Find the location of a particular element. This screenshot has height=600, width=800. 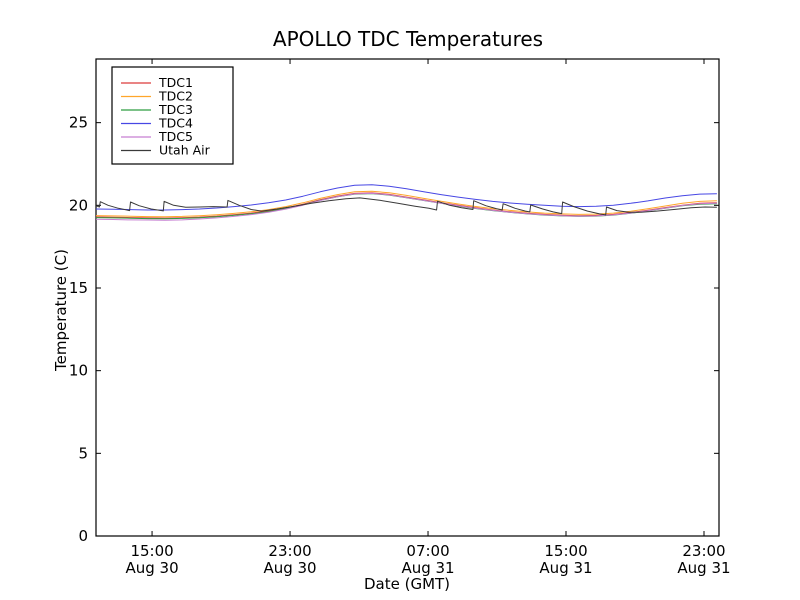

x-axis-label: Date (GMT) is located at coordinates (407, 584).